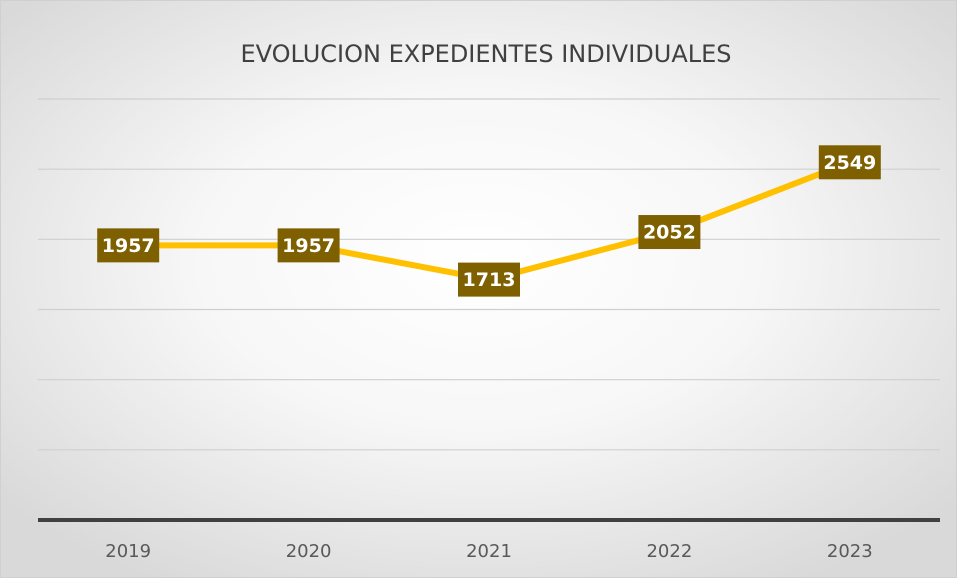 This screenshot has height=578, width=957. I want to click on data-label: 1713, so click(489, 280).